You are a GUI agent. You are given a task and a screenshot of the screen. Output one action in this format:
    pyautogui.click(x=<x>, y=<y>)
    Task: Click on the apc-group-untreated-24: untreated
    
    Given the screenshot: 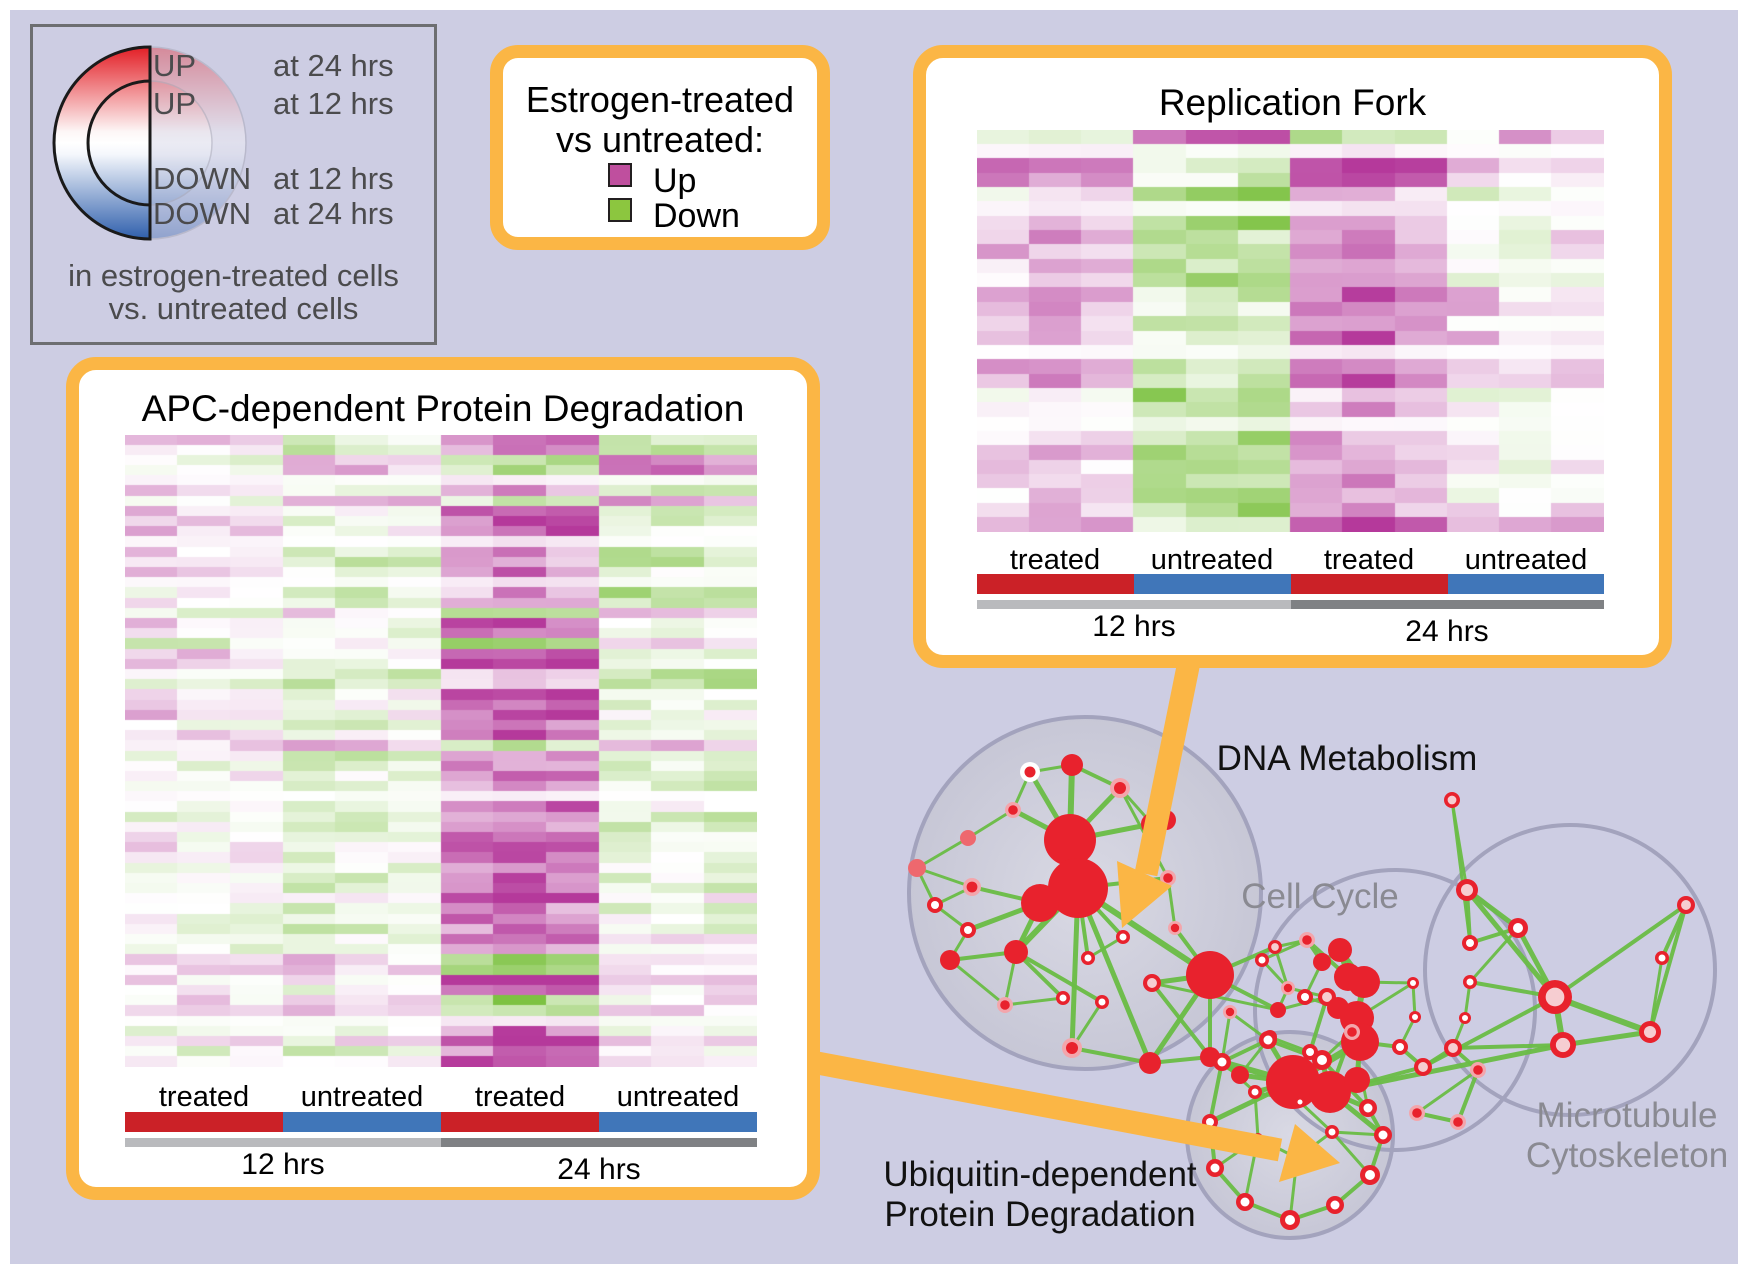 What is the action you would take?
    pyautogui.click(x=678, y=1097)
    